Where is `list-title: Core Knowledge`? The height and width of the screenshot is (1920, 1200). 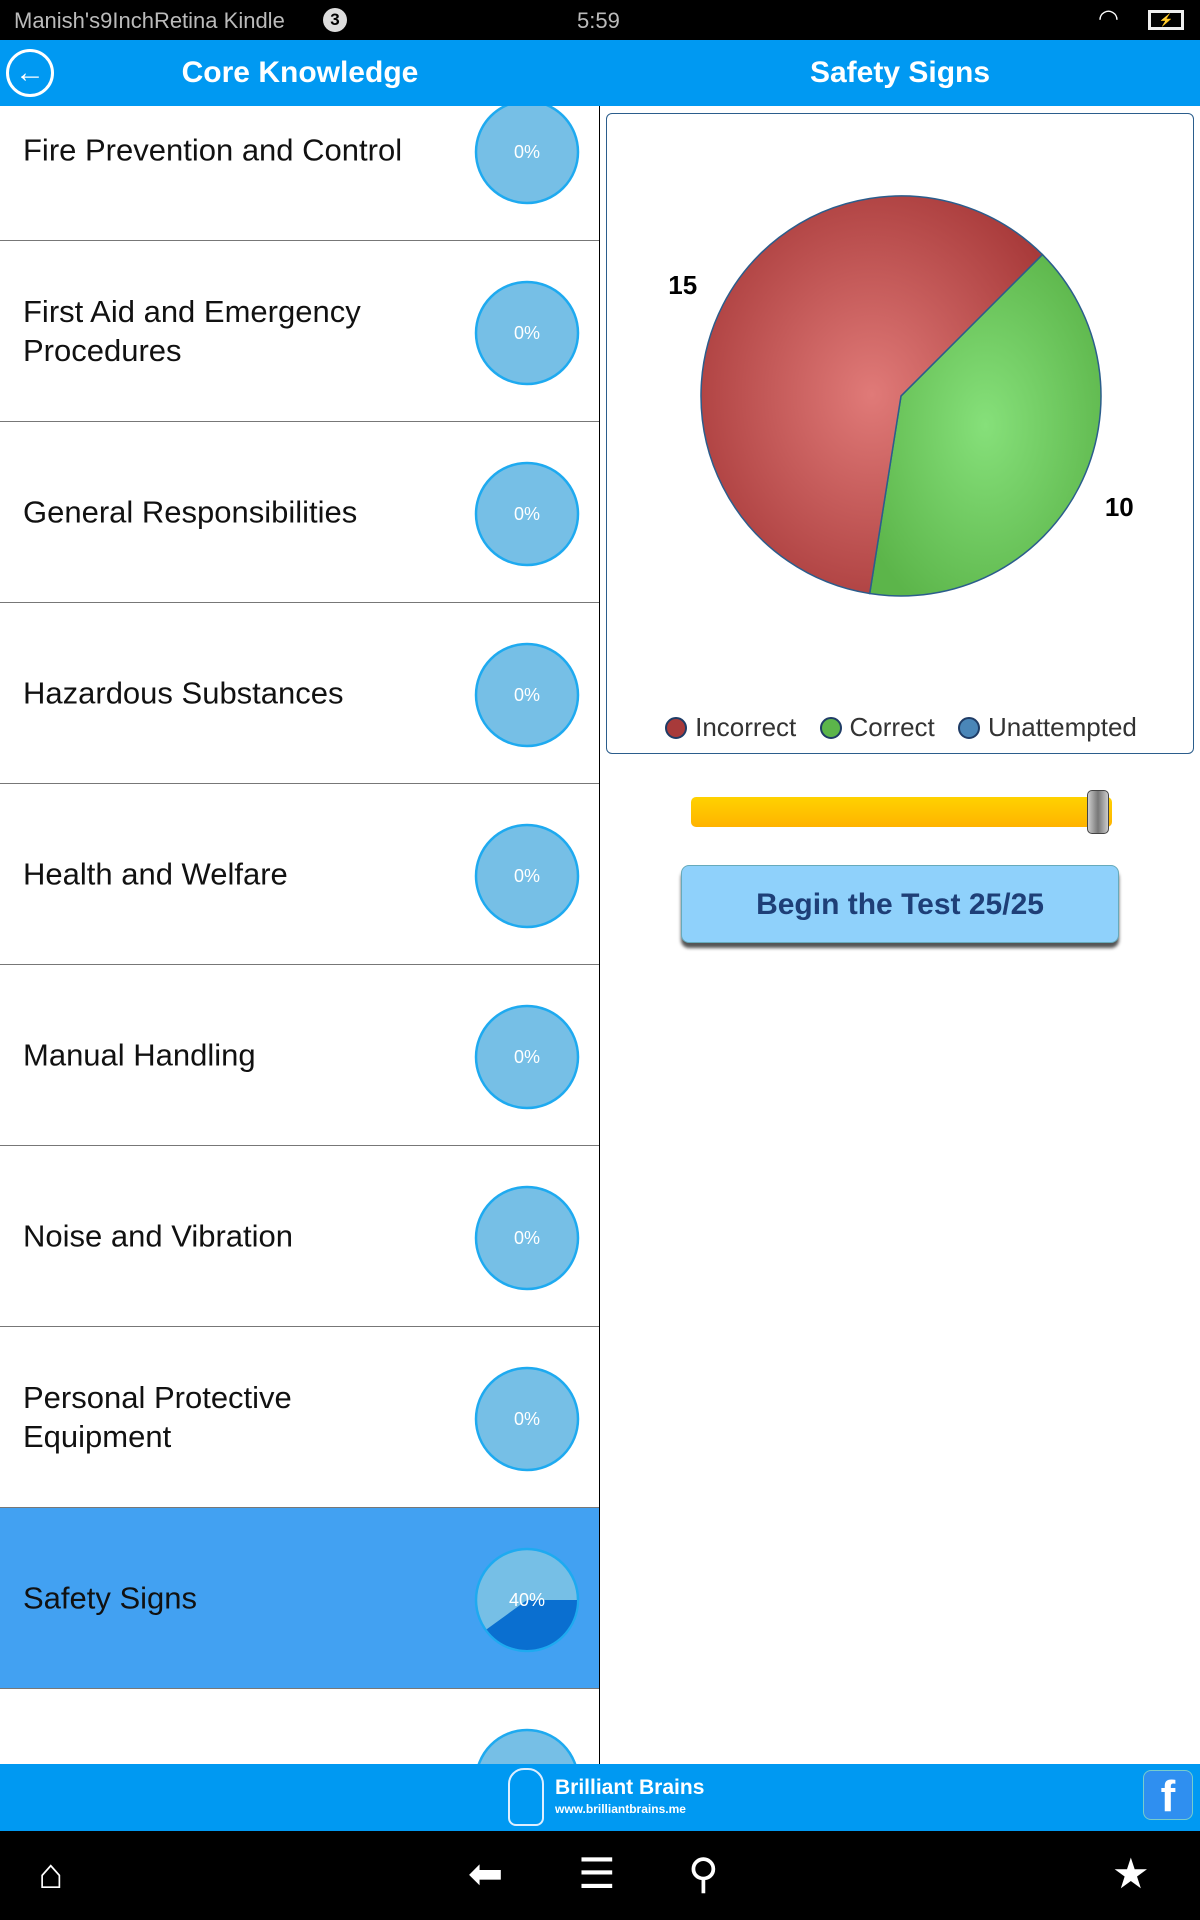
list-title: Core Knowledge is located at coordinates (300, 72).